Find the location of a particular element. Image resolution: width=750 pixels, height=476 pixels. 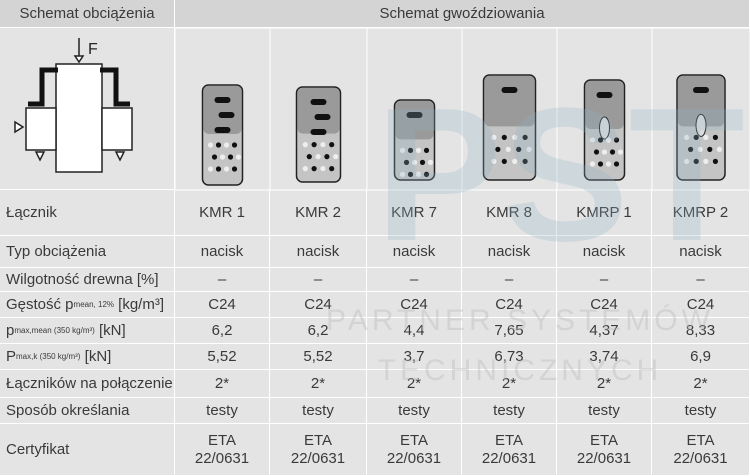

cell: 3,7 is located at coordinates (414, 357).